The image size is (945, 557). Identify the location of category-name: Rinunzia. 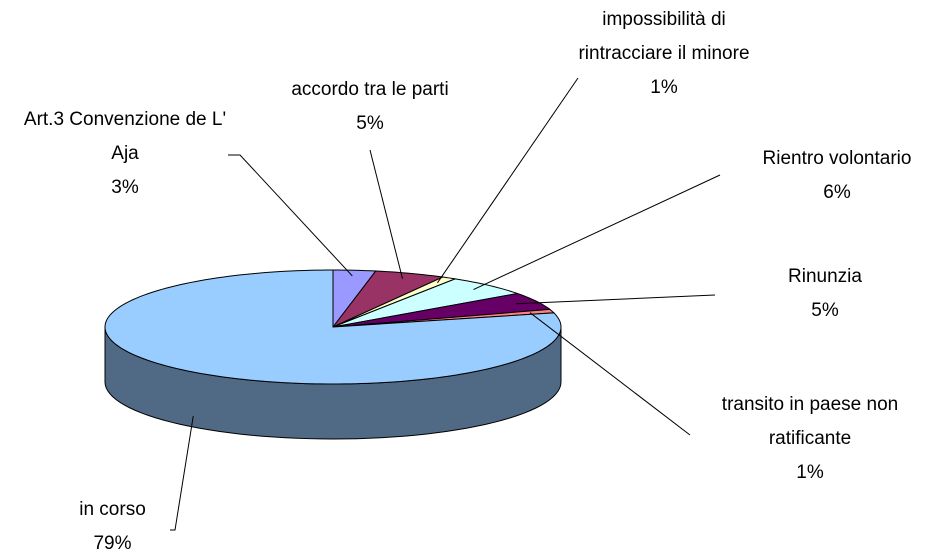
(825, 276).